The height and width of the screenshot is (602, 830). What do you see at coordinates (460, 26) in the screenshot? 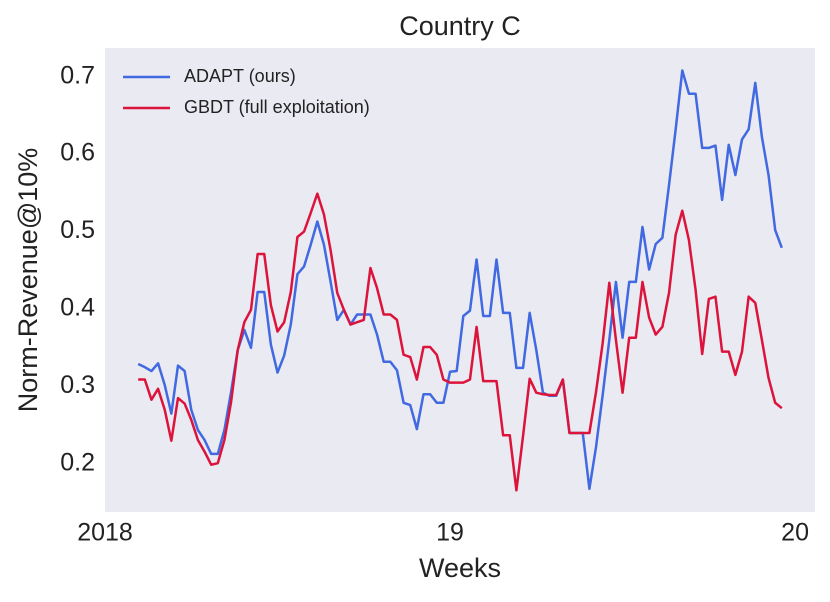
I see `chart-title: Country C` at bounding box center [460, 26].